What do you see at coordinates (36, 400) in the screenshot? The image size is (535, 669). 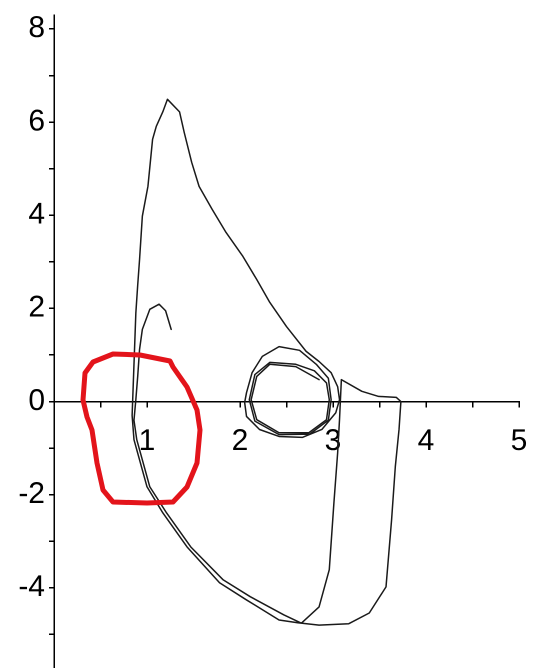 I see `y-tick-label: 0` at bounding box center [36, 400].